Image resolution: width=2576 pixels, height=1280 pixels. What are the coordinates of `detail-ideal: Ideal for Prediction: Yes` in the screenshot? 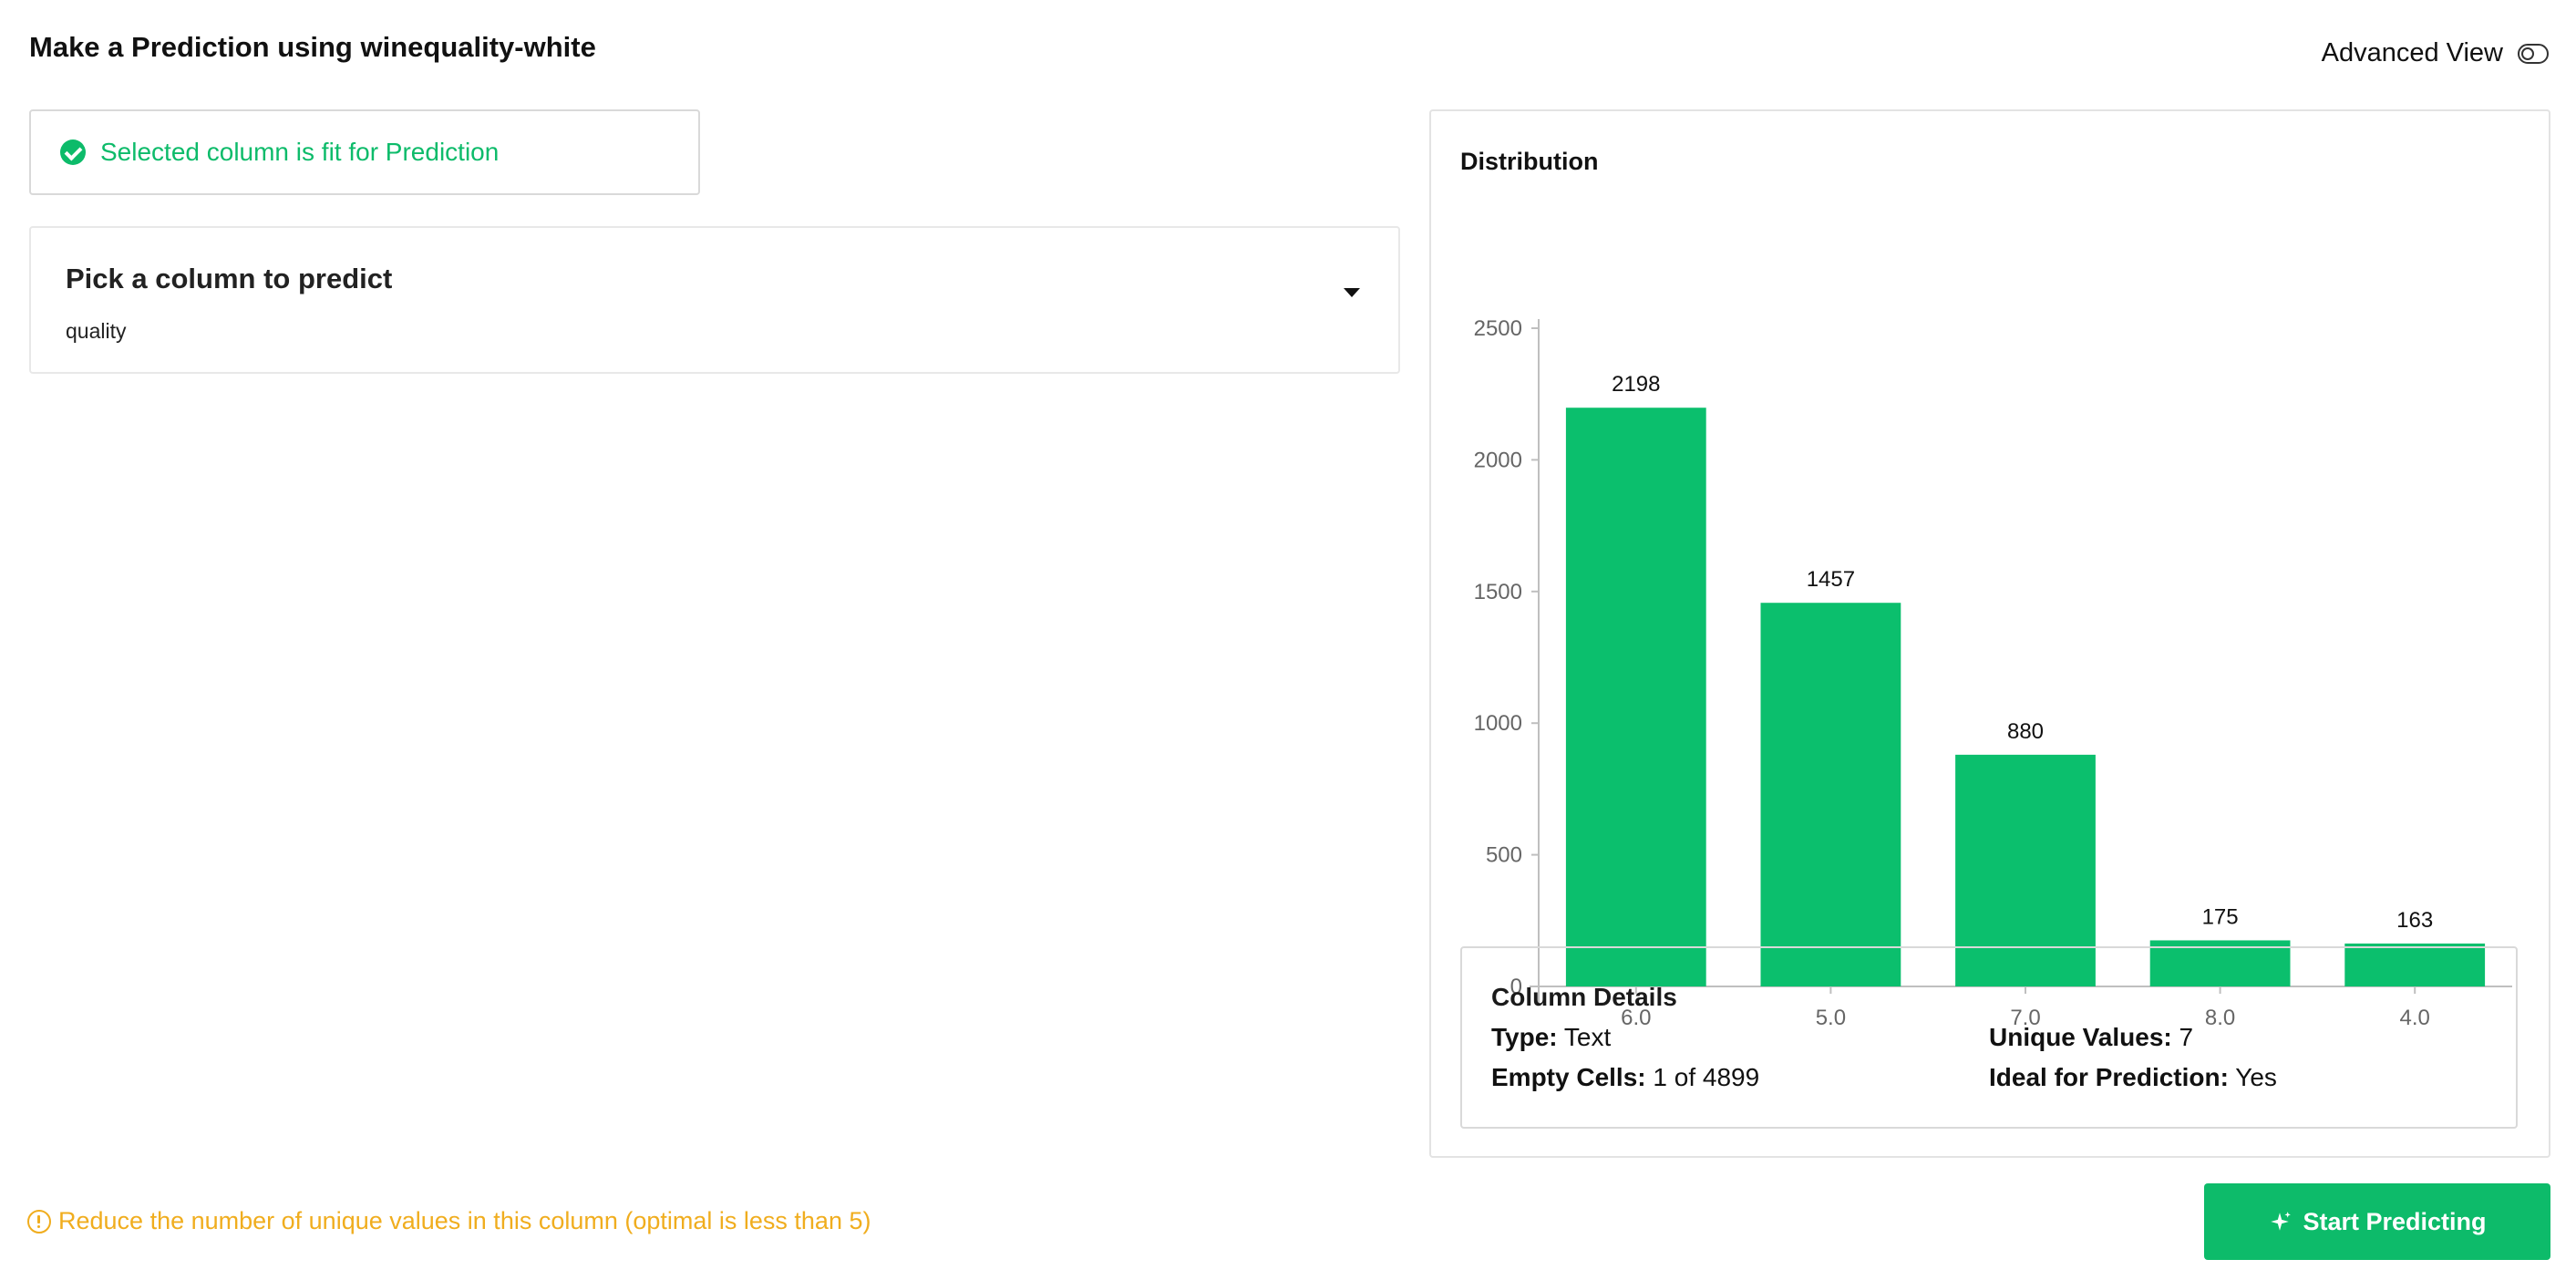 It's located at (2133, 1077).